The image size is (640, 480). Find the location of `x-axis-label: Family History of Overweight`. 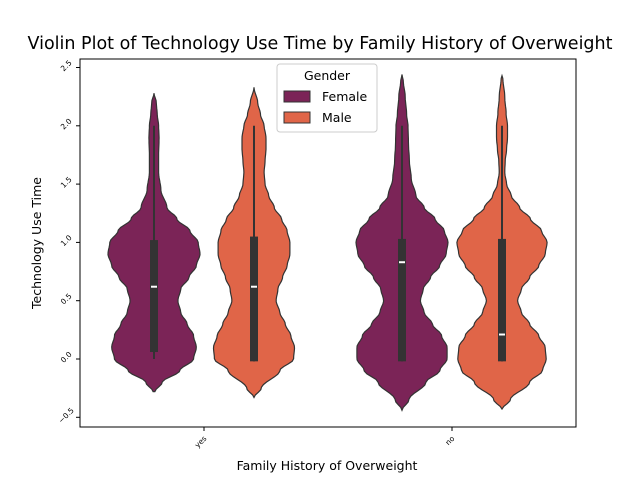

x-axis-label: Family History of Overweight is located at coordinates (327, 465).